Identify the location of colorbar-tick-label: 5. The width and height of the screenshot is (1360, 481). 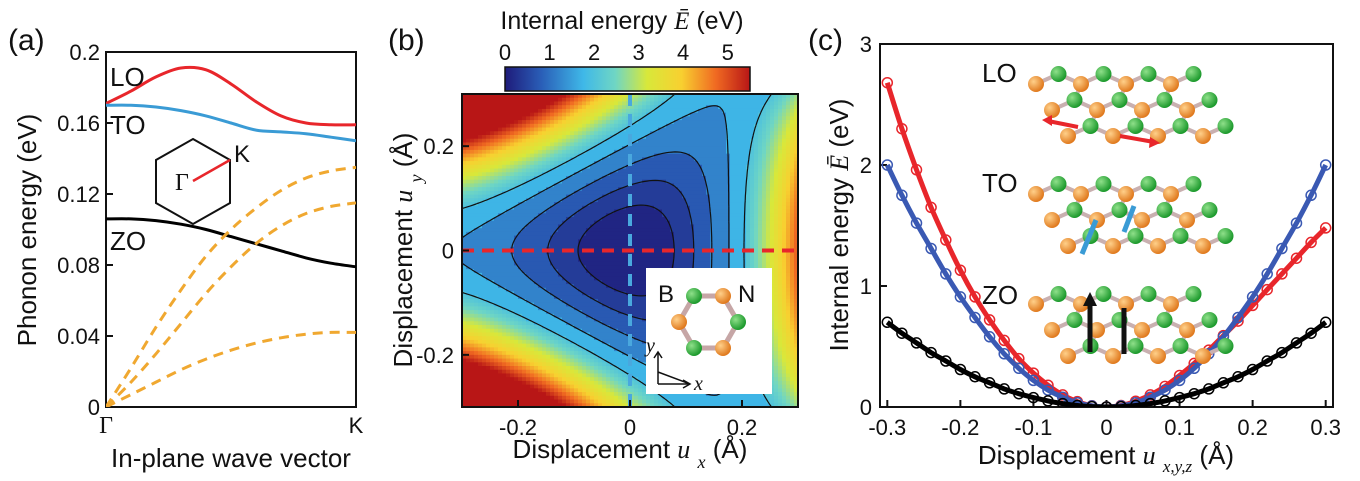
(728, 52).